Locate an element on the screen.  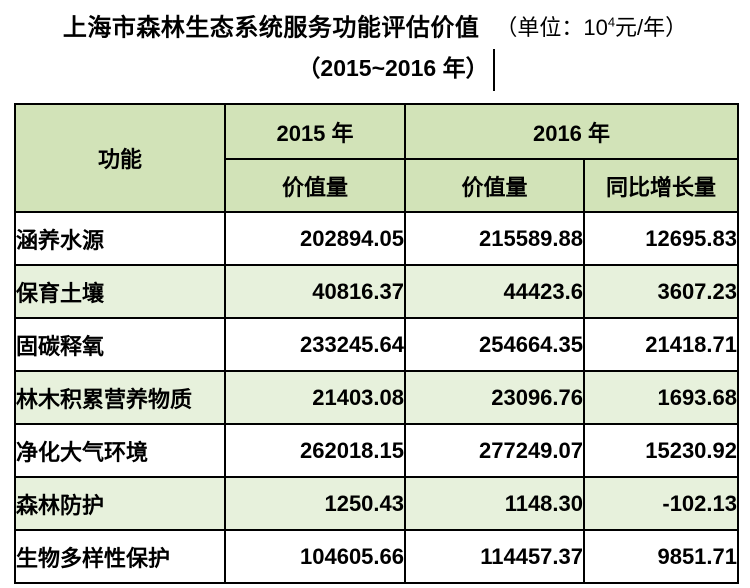
table-row: 净化大气环境 262018.15 277249.07 15230.92 is located at coordinates (376, 450).